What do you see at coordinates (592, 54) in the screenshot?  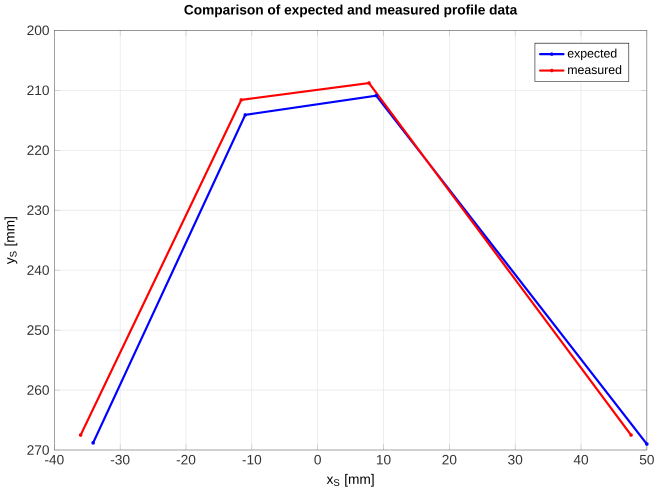 I see `legend-label: expected` at bounding box center [592, 54].